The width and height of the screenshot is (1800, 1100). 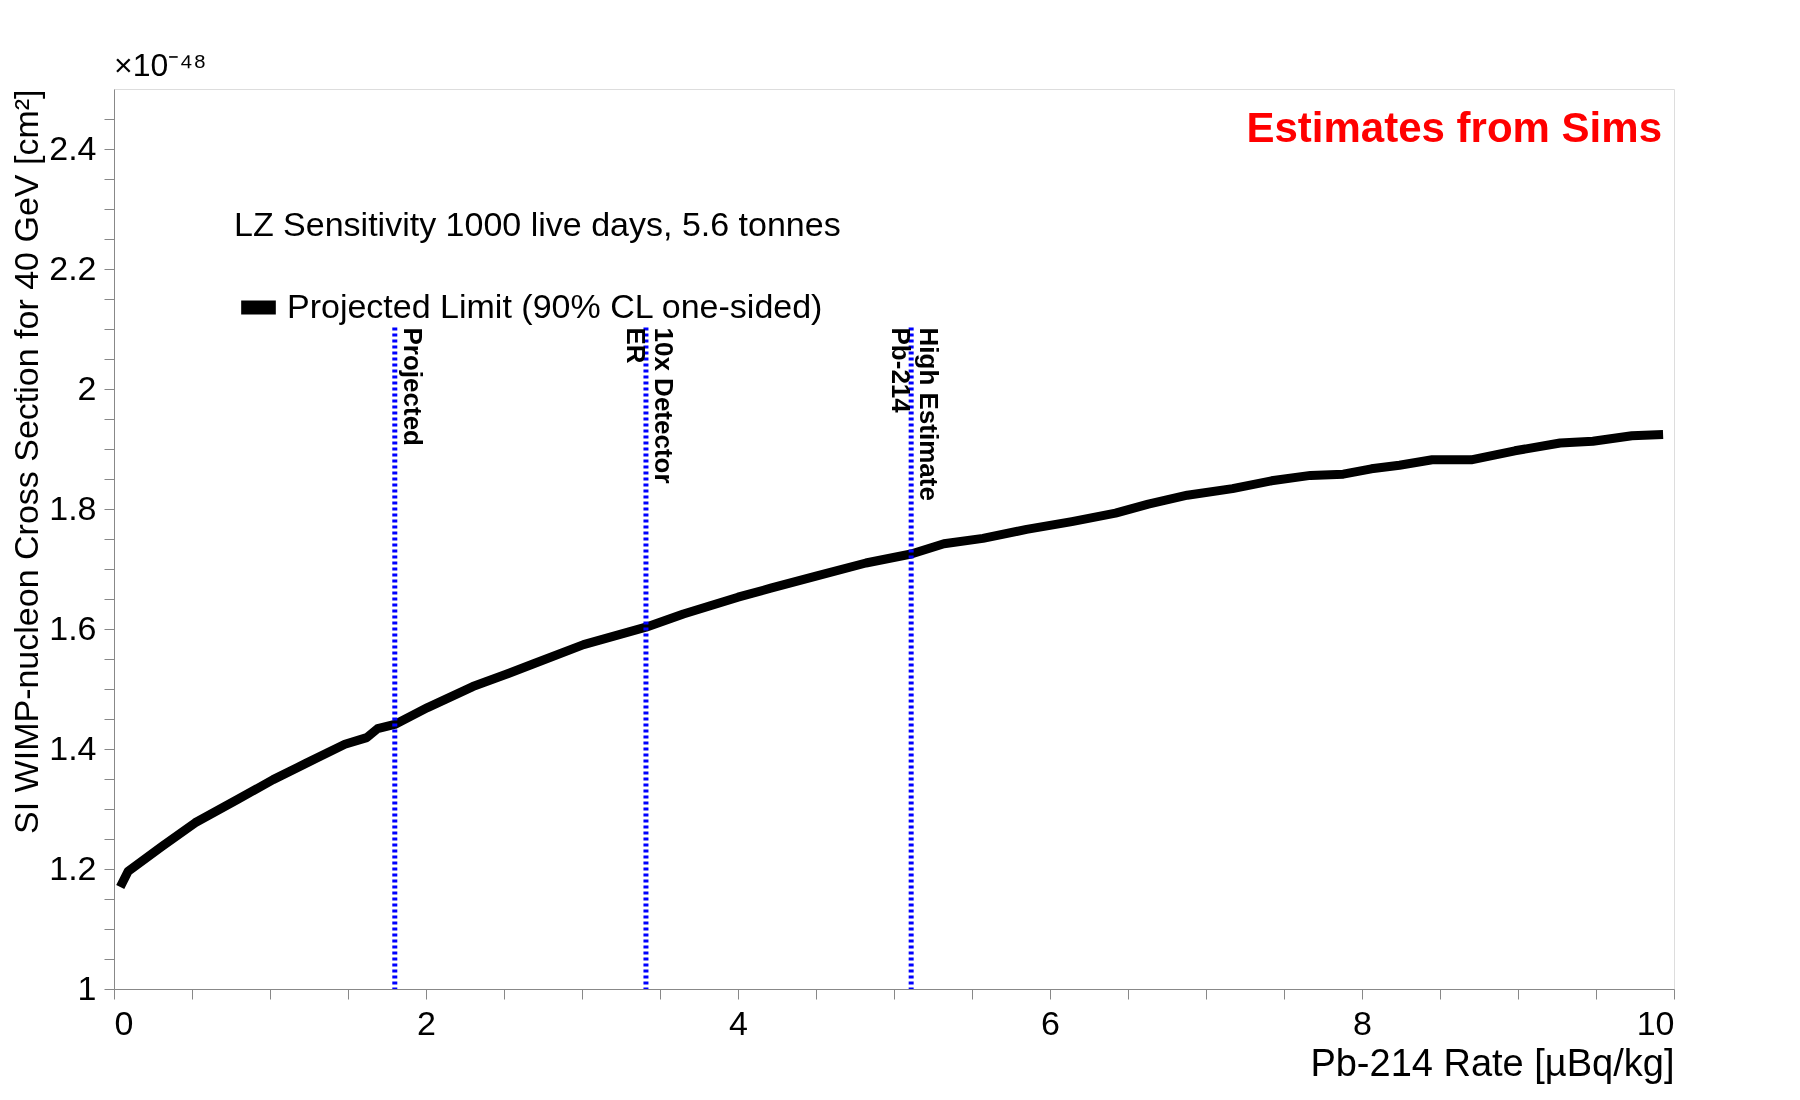 I want to click on y-axis-title: SI WIMP-nucleon Cross Section for 40 GeV [cm²], so click(x=26, y=461).